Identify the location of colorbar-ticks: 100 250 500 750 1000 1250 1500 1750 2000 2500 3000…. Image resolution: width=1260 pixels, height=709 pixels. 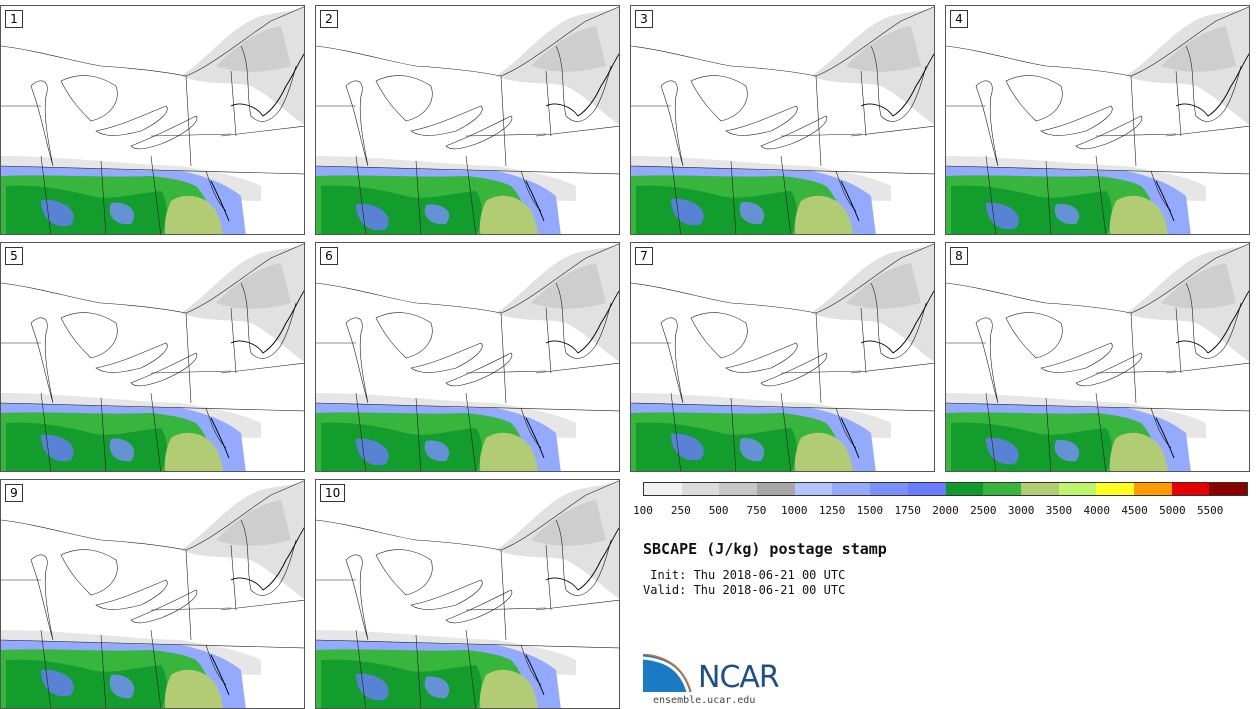
(940, 511).